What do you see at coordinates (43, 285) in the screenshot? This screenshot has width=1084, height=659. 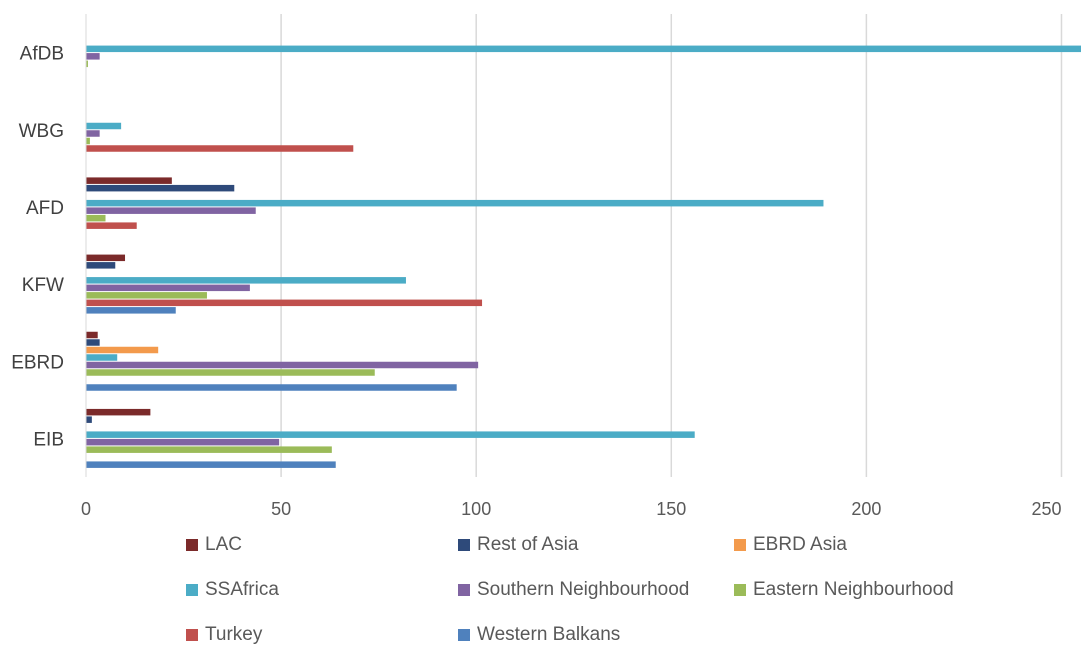 I see `category-label: KFW` at bounding box center [43, 285].